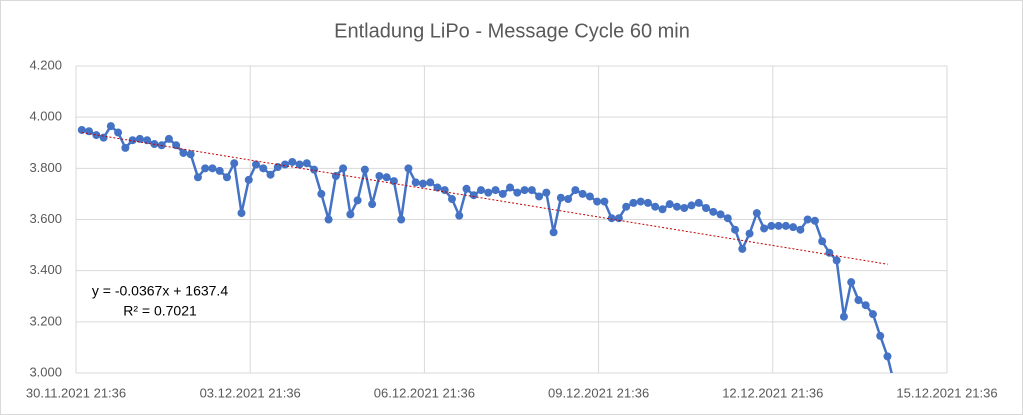 This screenshot has width=1023, height=415. What do you see at coordinates (45, 167) in the screenshot?
I see `y-tick-label: 3.800` at bounding box center [45, 167].